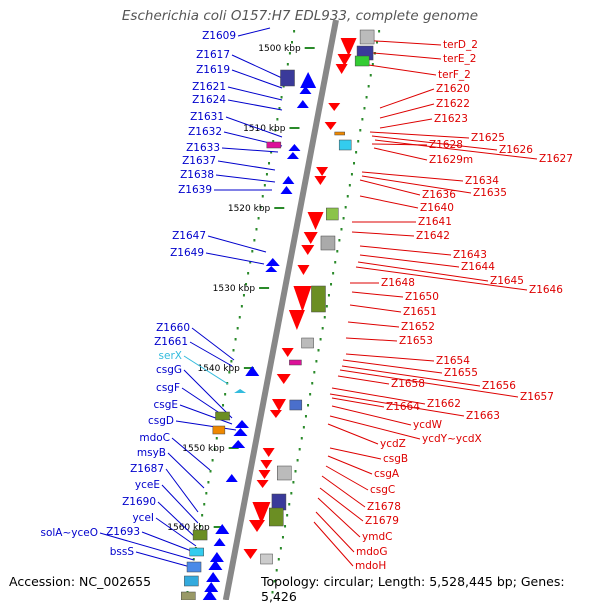 This screenshot has height=604, width=600. I want to click on reverse-gene-label: Z1645, so click(507, 281).